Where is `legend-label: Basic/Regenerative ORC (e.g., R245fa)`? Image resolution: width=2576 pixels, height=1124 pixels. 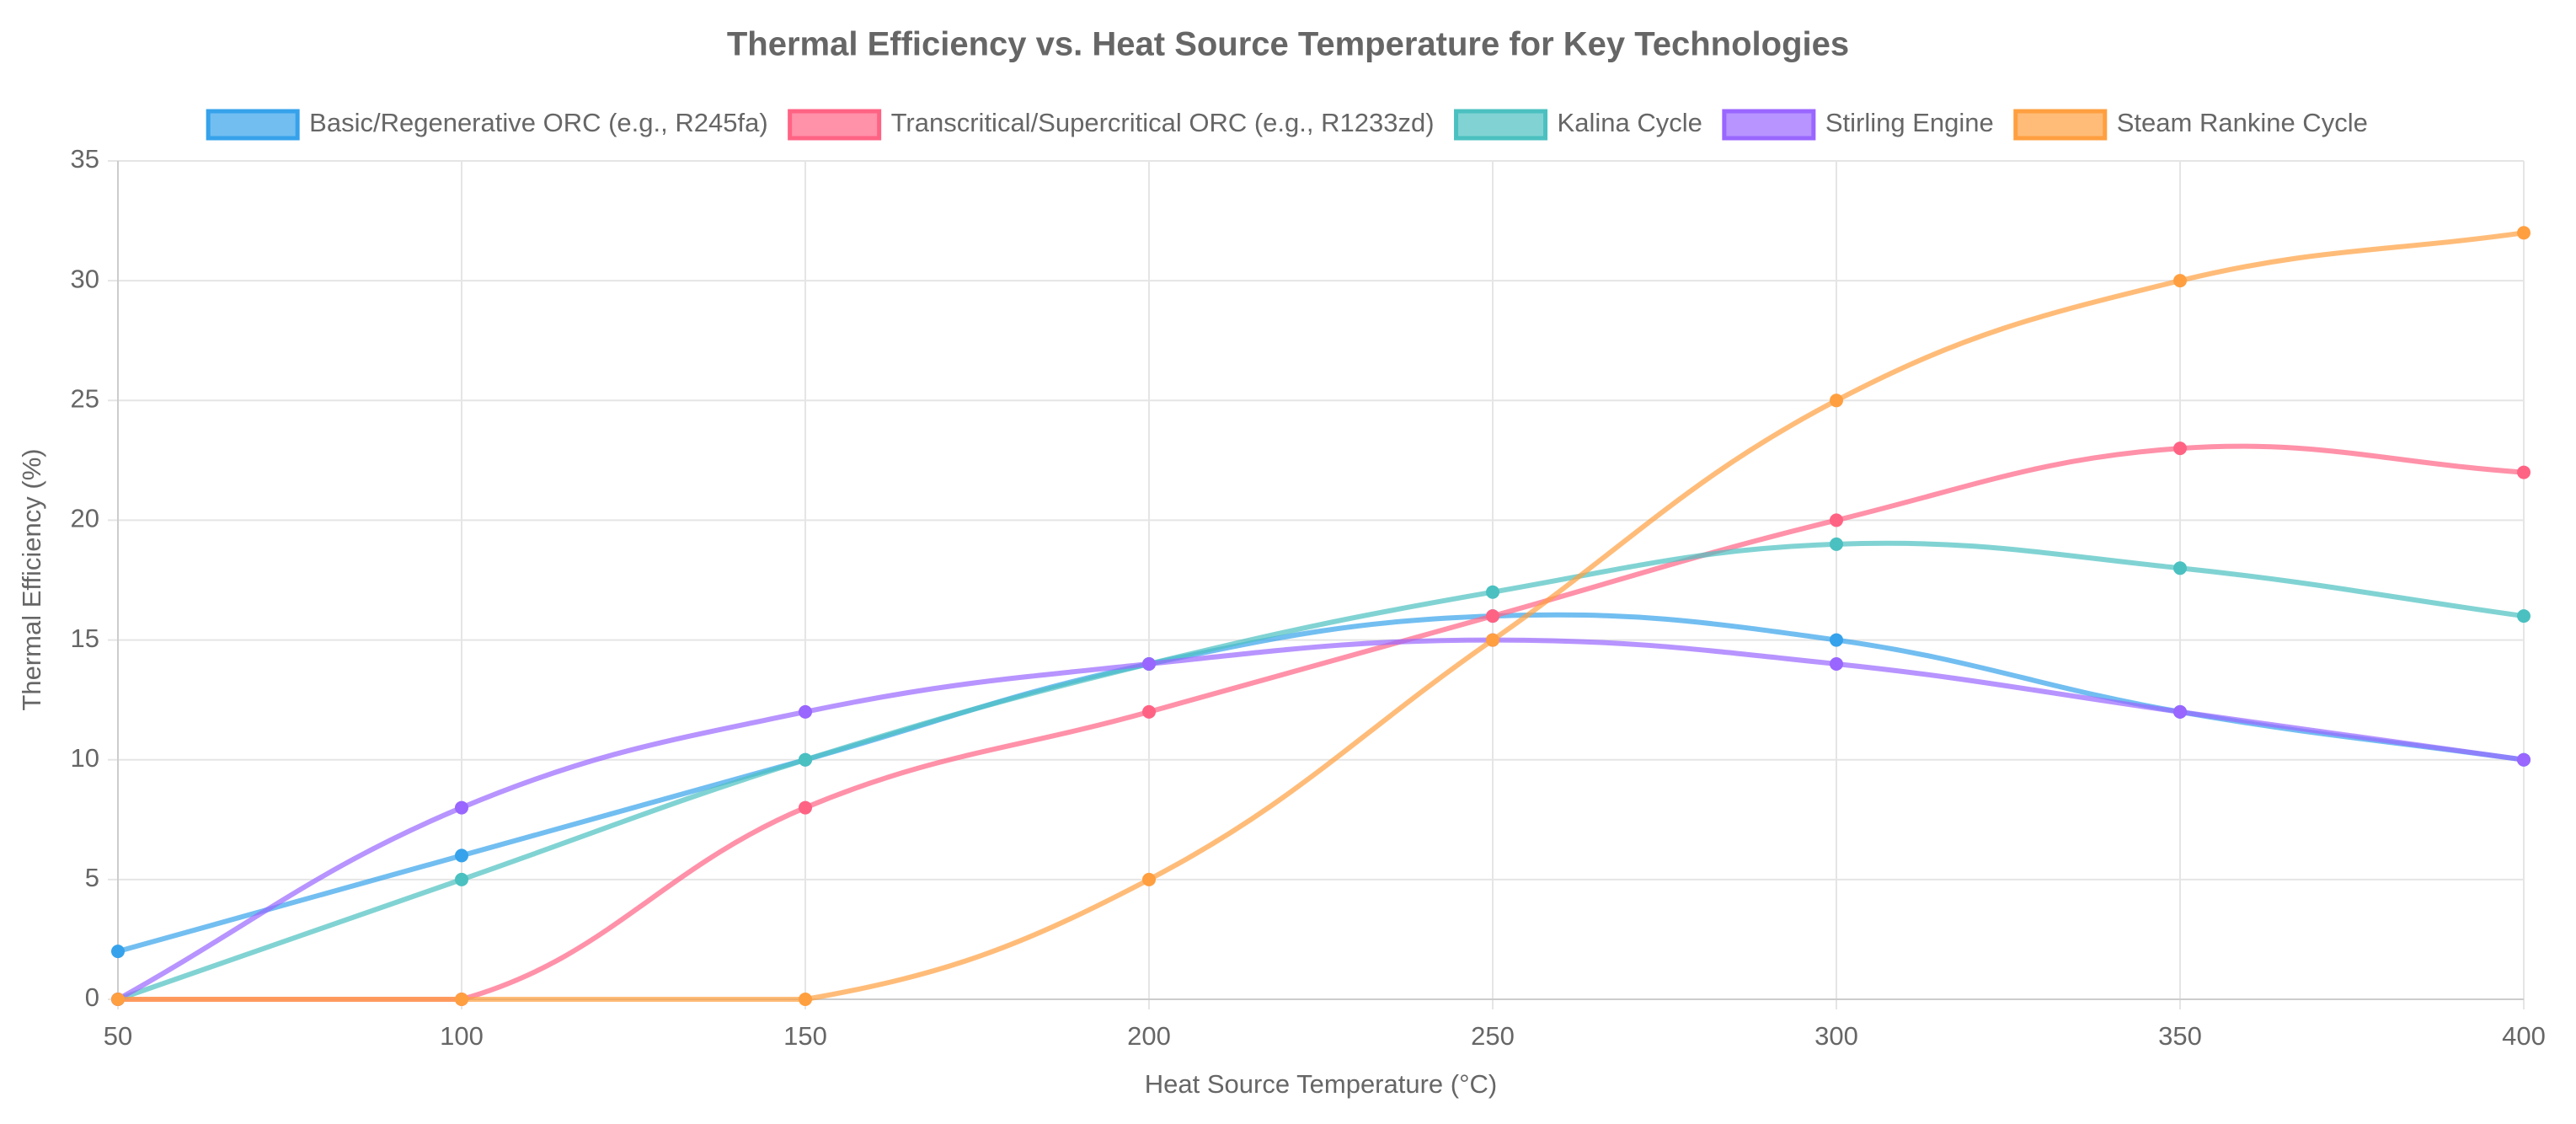 legend-label: Basic/Regenerative ORC (e.g., R245fa) is located at coordinates (538, 122).